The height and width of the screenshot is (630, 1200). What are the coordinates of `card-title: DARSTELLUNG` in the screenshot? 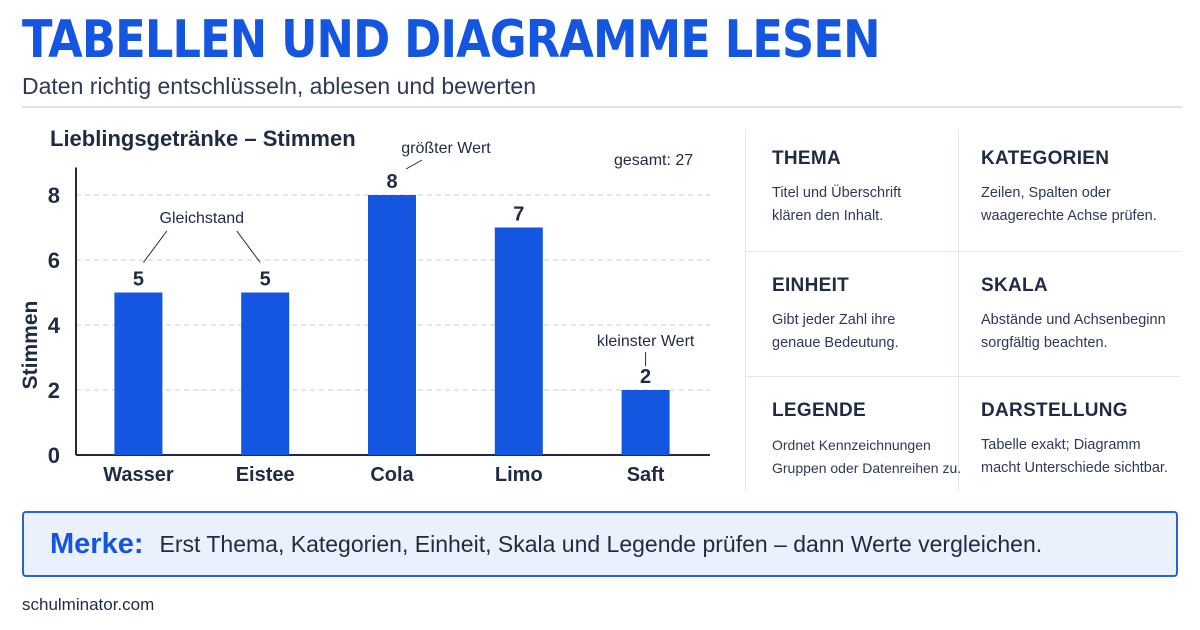 It's located at (1054, 410).